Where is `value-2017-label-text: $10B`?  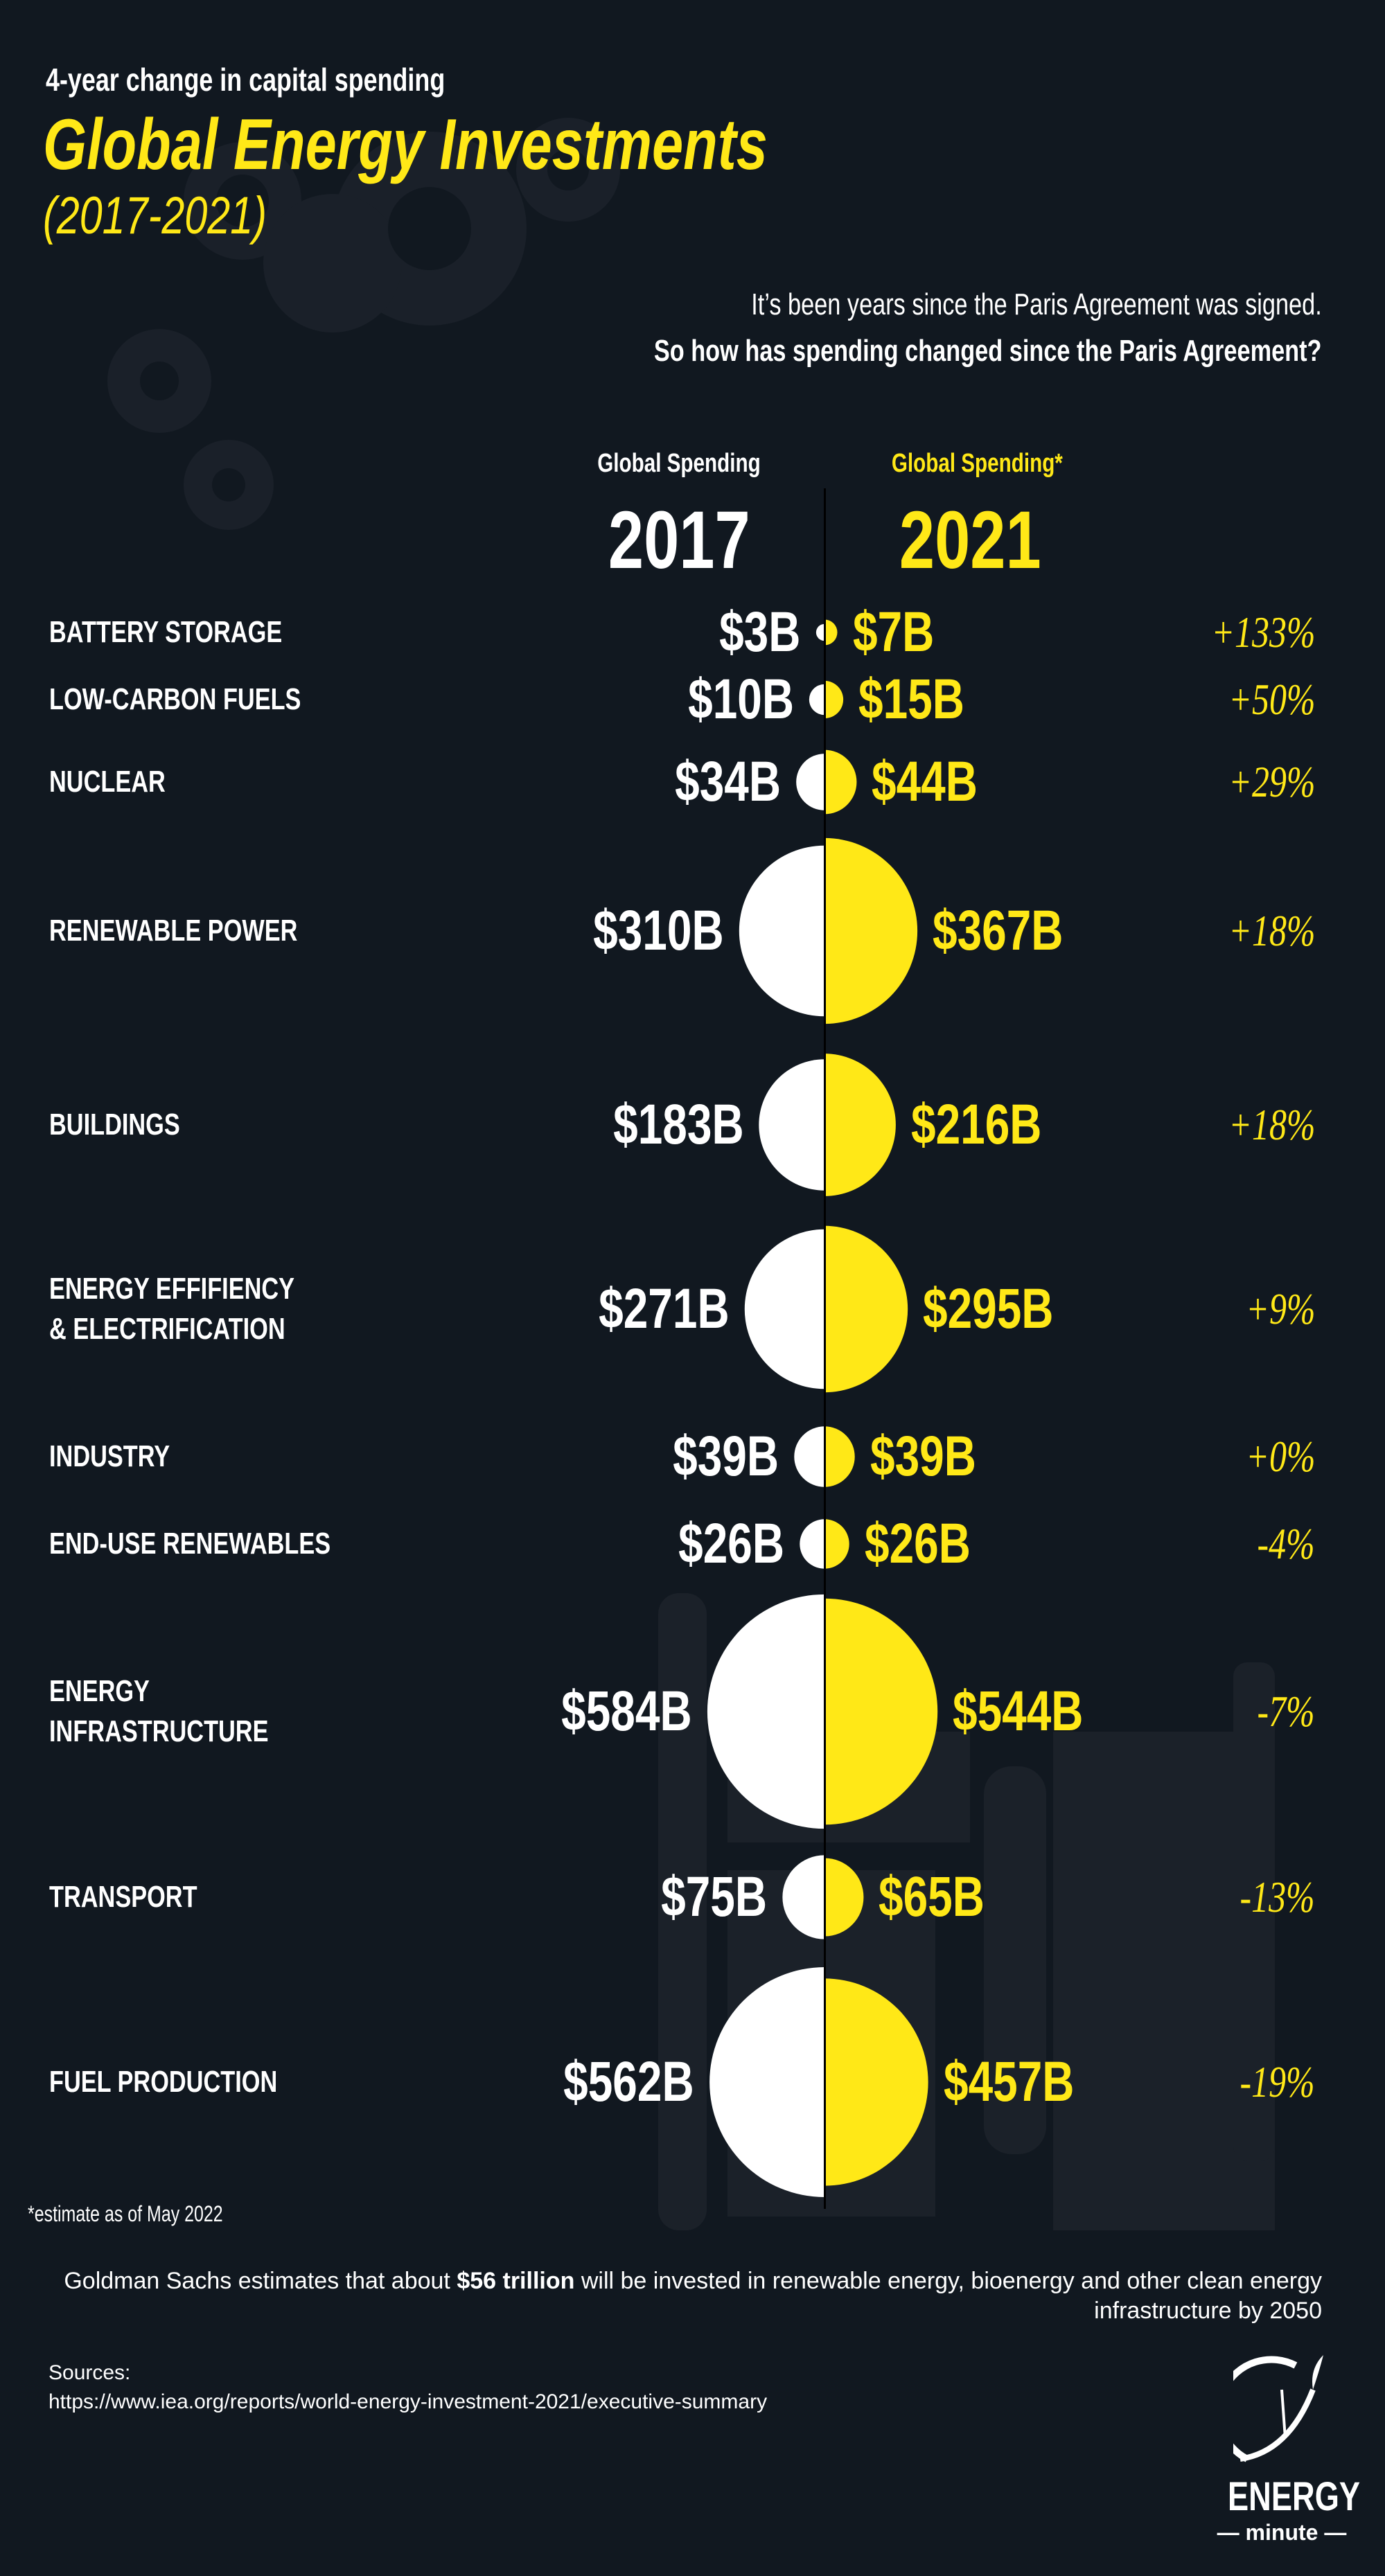 value-2017-label-text: $10B is located at coordinates (741, 699).